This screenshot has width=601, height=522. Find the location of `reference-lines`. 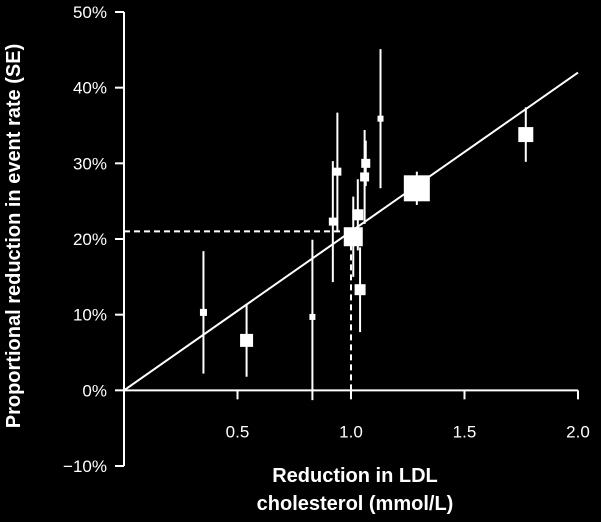

reference-lines is located at coordinates (238, 310).